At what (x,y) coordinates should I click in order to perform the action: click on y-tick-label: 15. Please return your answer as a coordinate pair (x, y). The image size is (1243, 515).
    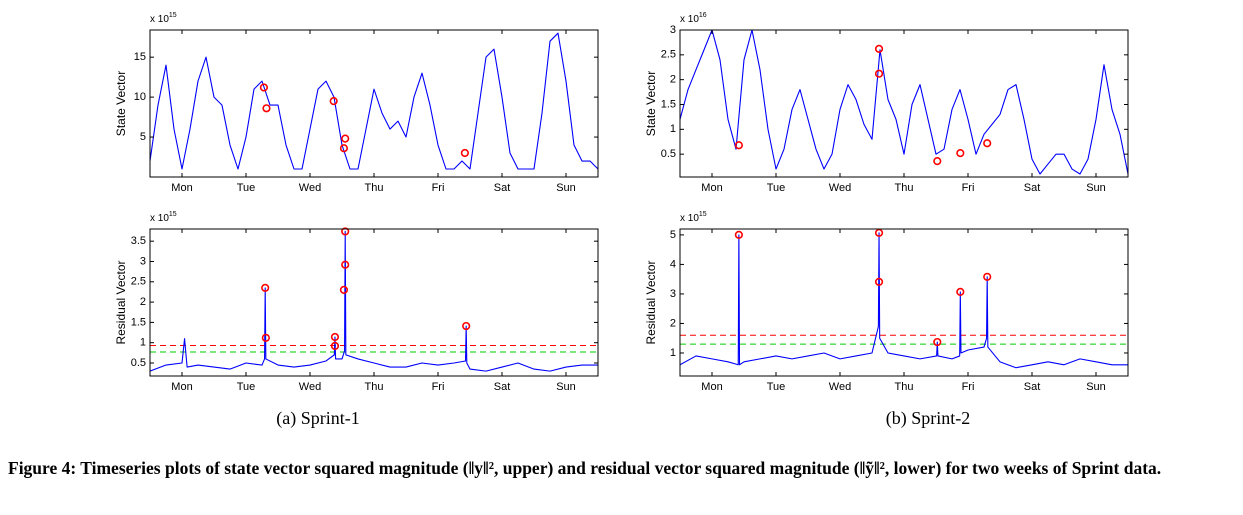
    Looking at the image, I should click on (140, 57).